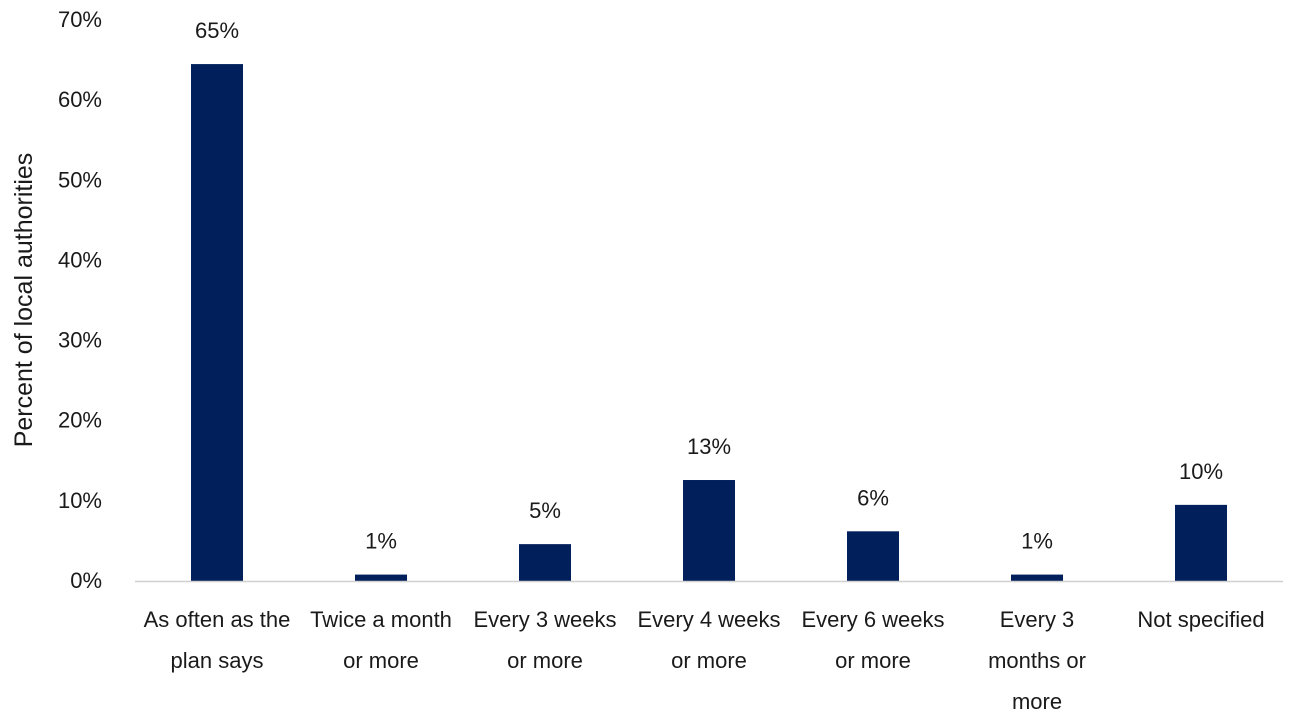 This screenshot has width=1292, height=713. I want to click on data-label: 13%, so click(709, 446).